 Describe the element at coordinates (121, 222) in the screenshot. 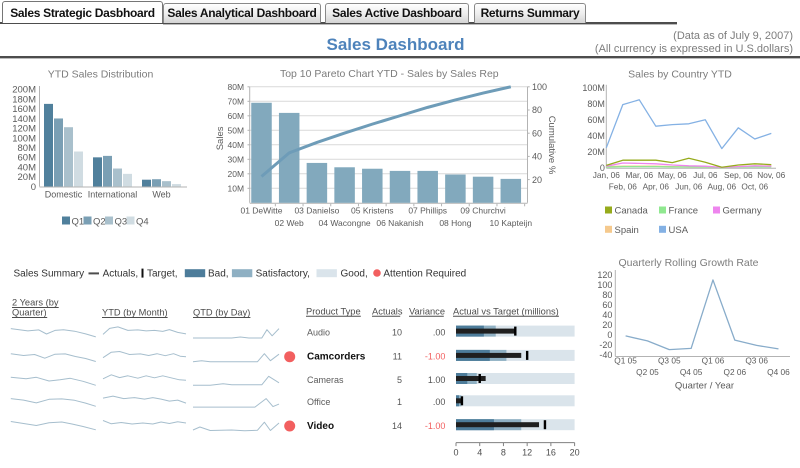

I see `svg-text: Q3` at that location.